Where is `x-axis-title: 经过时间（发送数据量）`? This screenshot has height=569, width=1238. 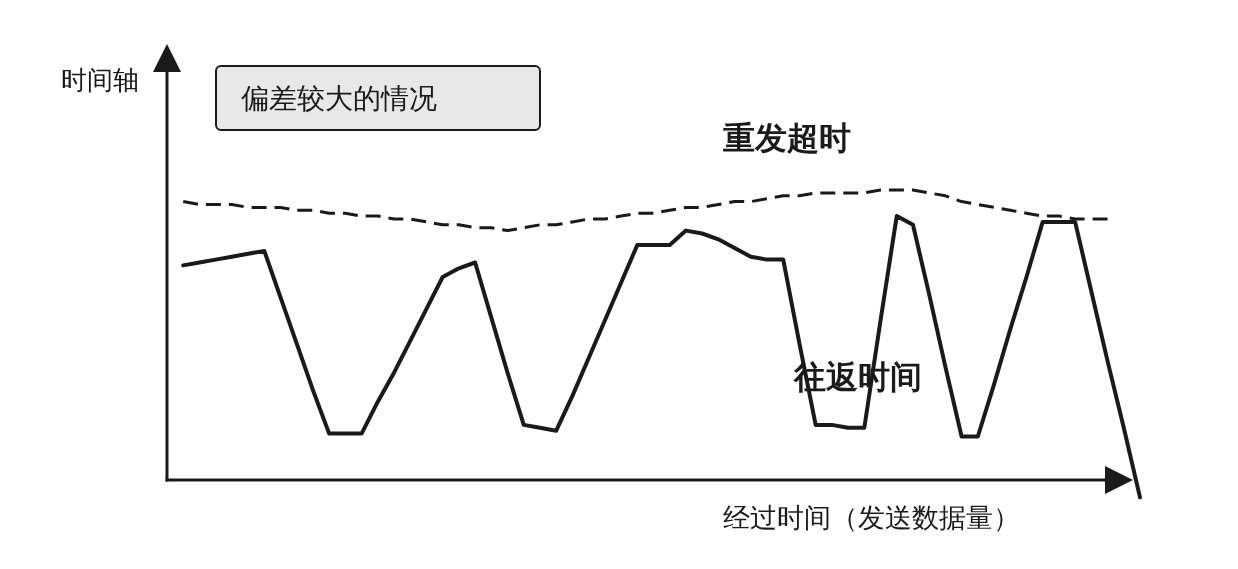 x-axis-title: 经过时间（发送数据量） is located at coordinates (871, 517).